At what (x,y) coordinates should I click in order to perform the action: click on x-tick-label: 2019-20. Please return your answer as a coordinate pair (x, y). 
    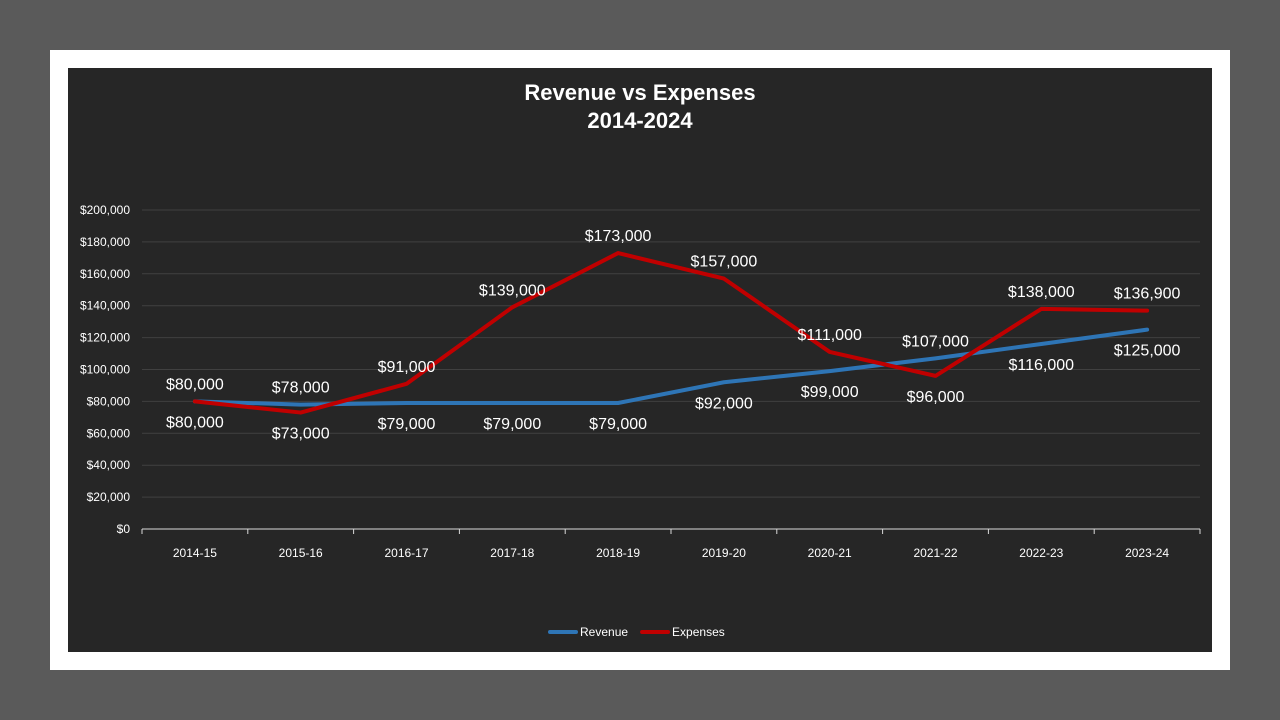
    Looking at the image, I should click on (724, 553).